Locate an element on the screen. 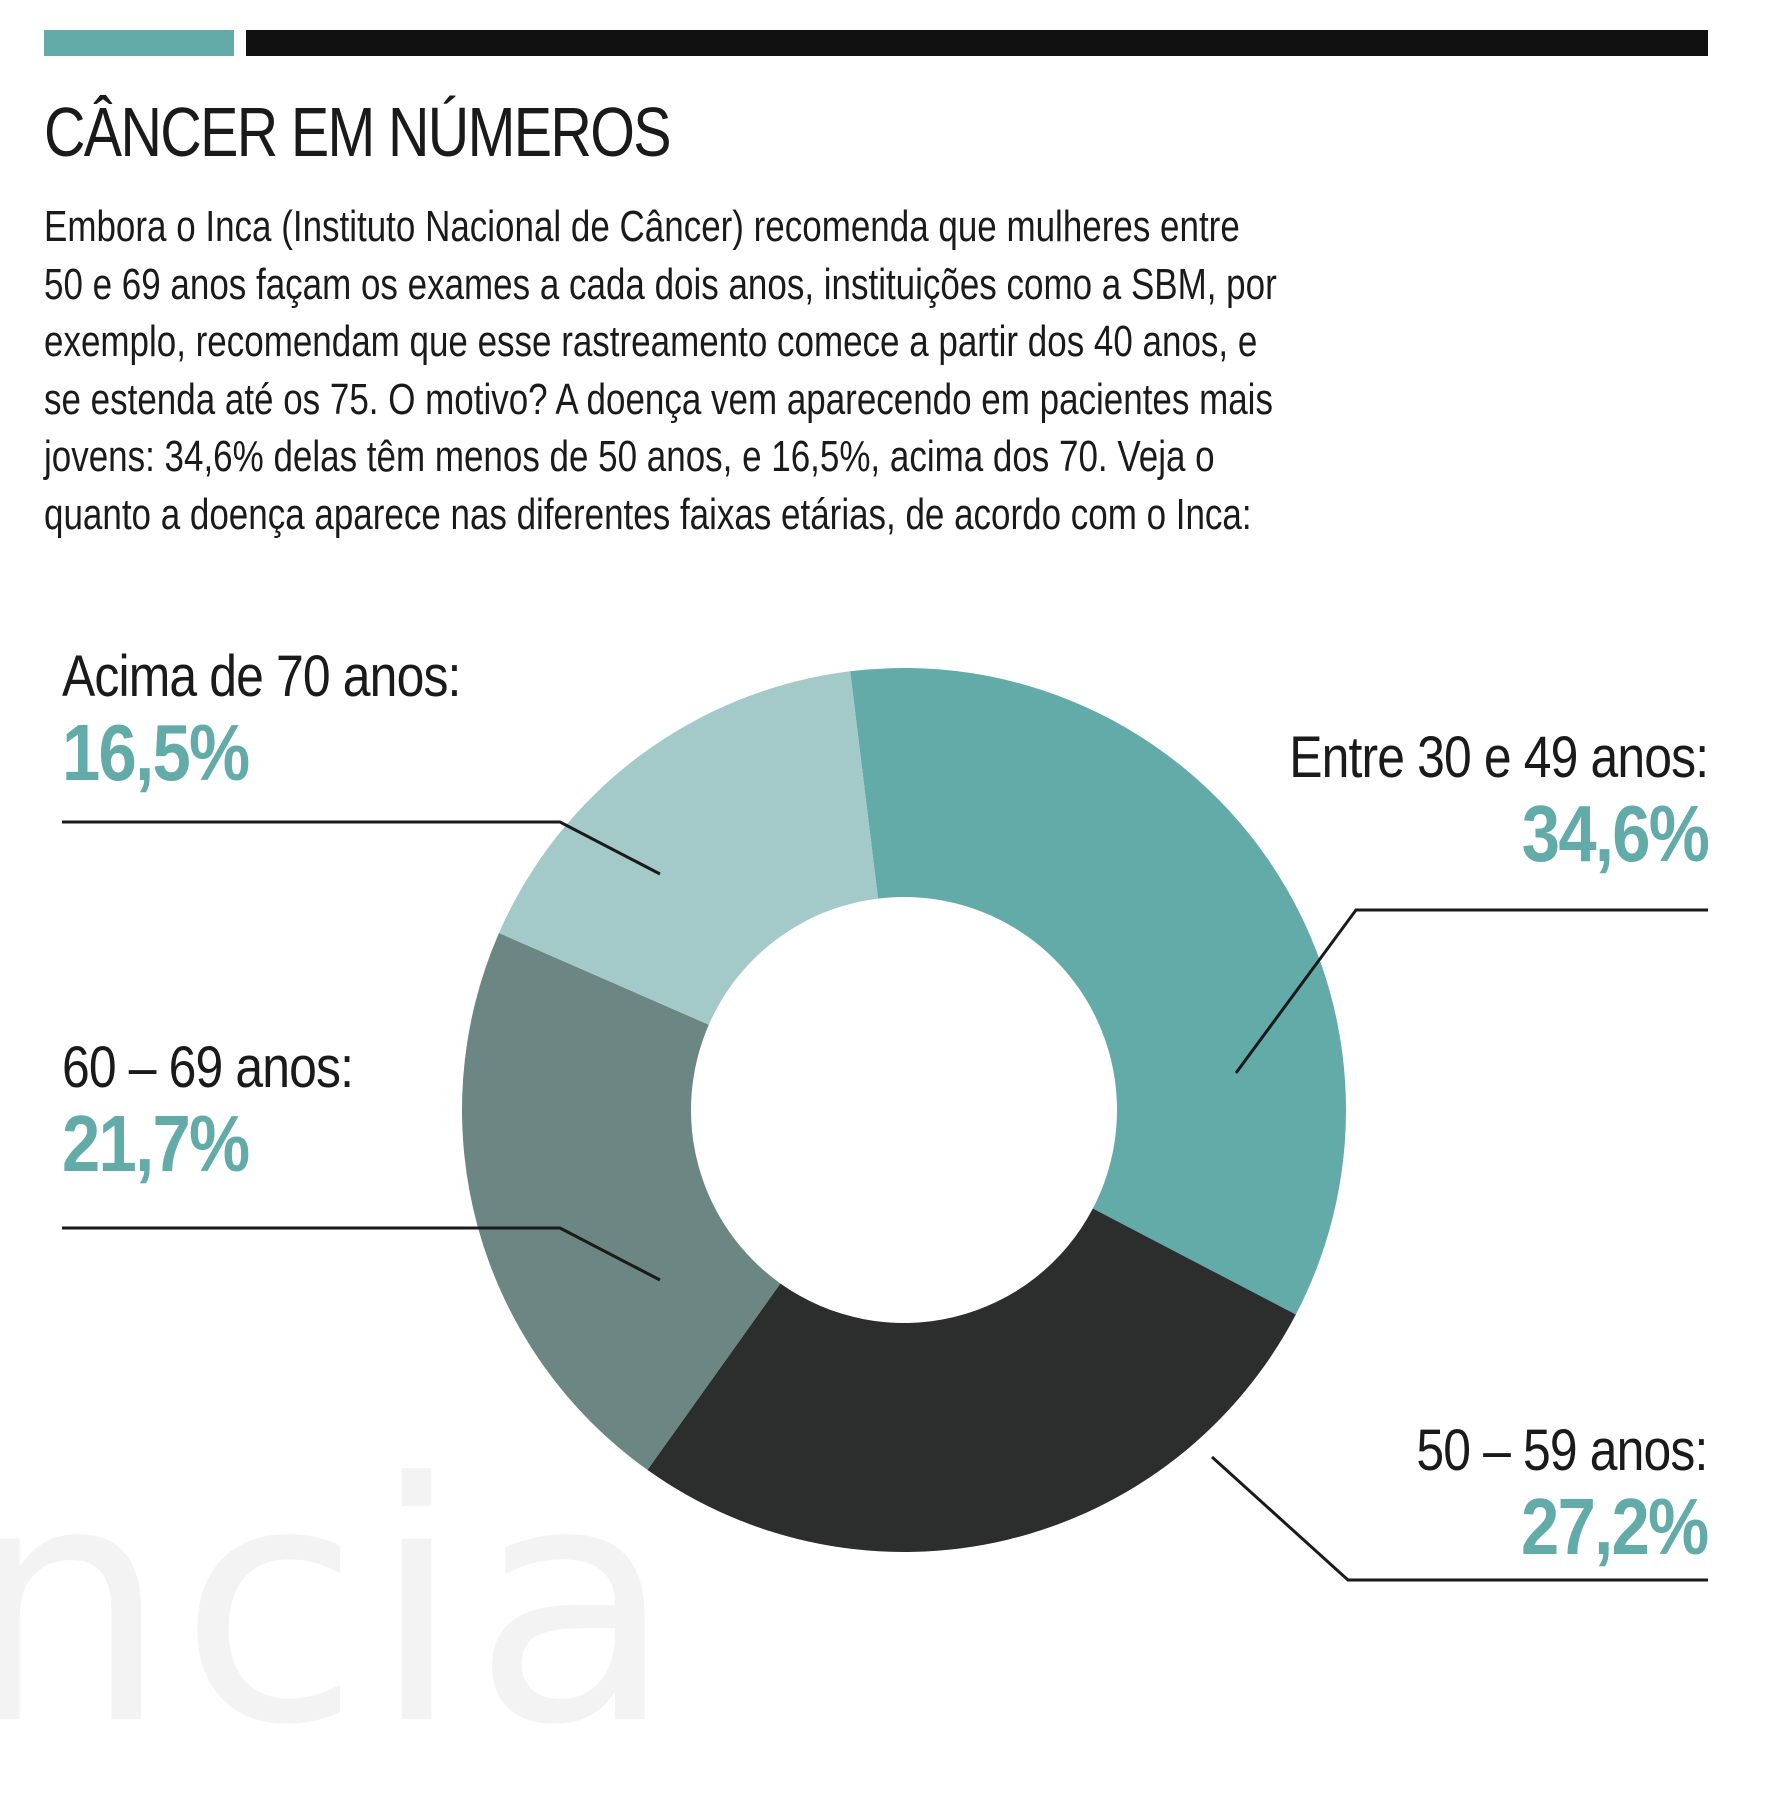  slice-category-label: Entre 30 e 49 anos: is located at coordinates (1498, 757).